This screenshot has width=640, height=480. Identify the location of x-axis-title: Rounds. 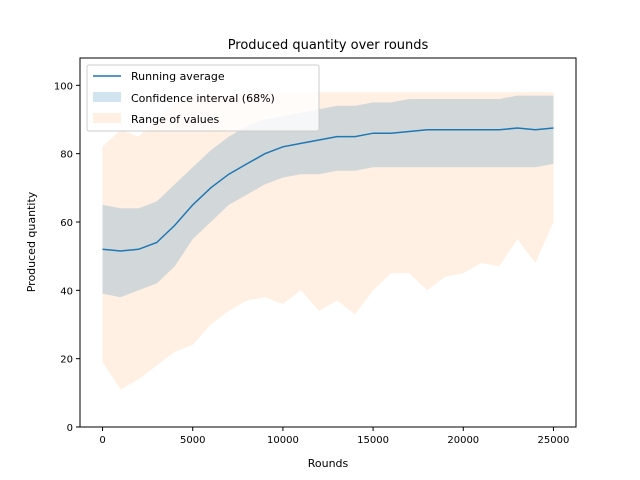
(328, 463).